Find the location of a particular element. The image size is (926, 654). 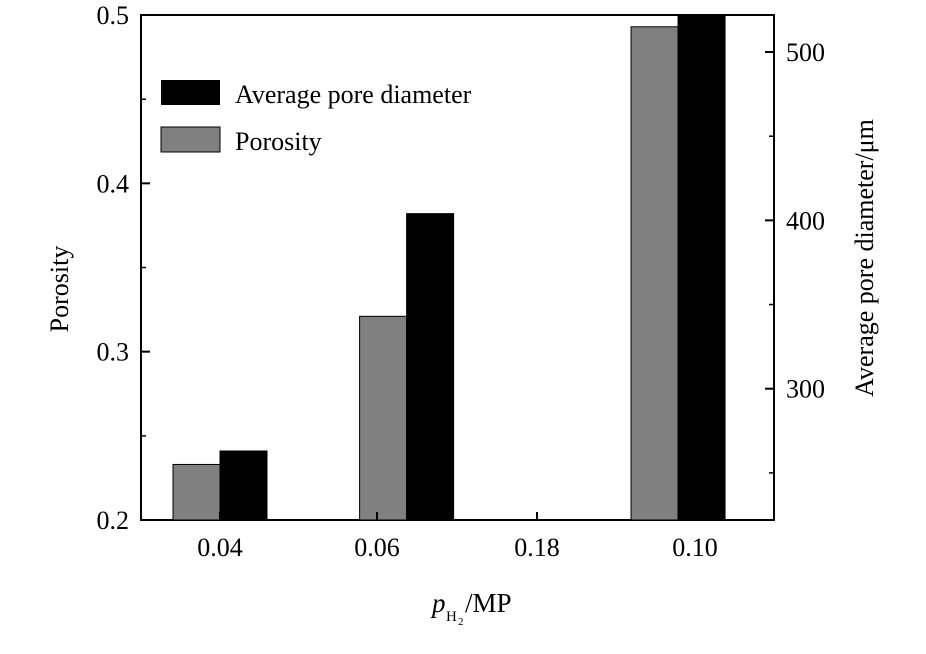

right-tick-label-500: 500 is located at coordinates (805, 52).